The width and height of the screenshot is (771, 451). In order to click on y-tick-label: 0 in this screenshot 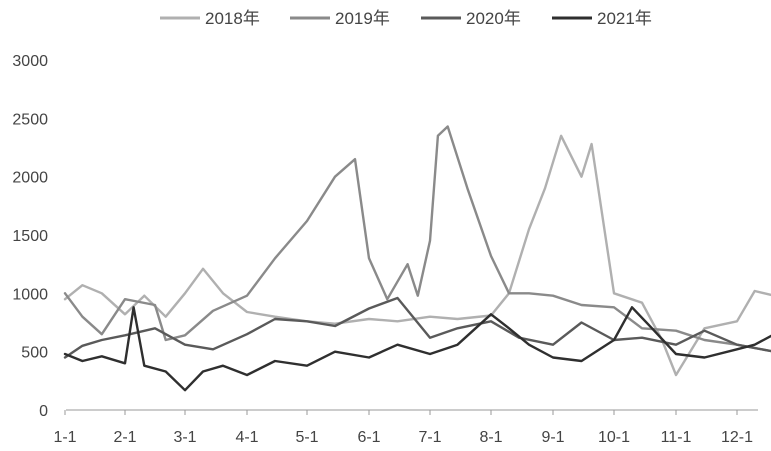, I will do `click(43, 411)`.